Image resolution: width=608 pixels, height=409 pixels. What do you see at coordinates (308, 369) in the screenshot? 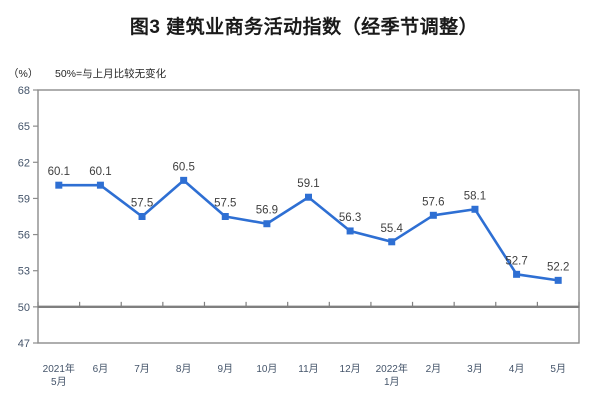
I see `x-tick-label: 11月` at bounding box center [308, 369].